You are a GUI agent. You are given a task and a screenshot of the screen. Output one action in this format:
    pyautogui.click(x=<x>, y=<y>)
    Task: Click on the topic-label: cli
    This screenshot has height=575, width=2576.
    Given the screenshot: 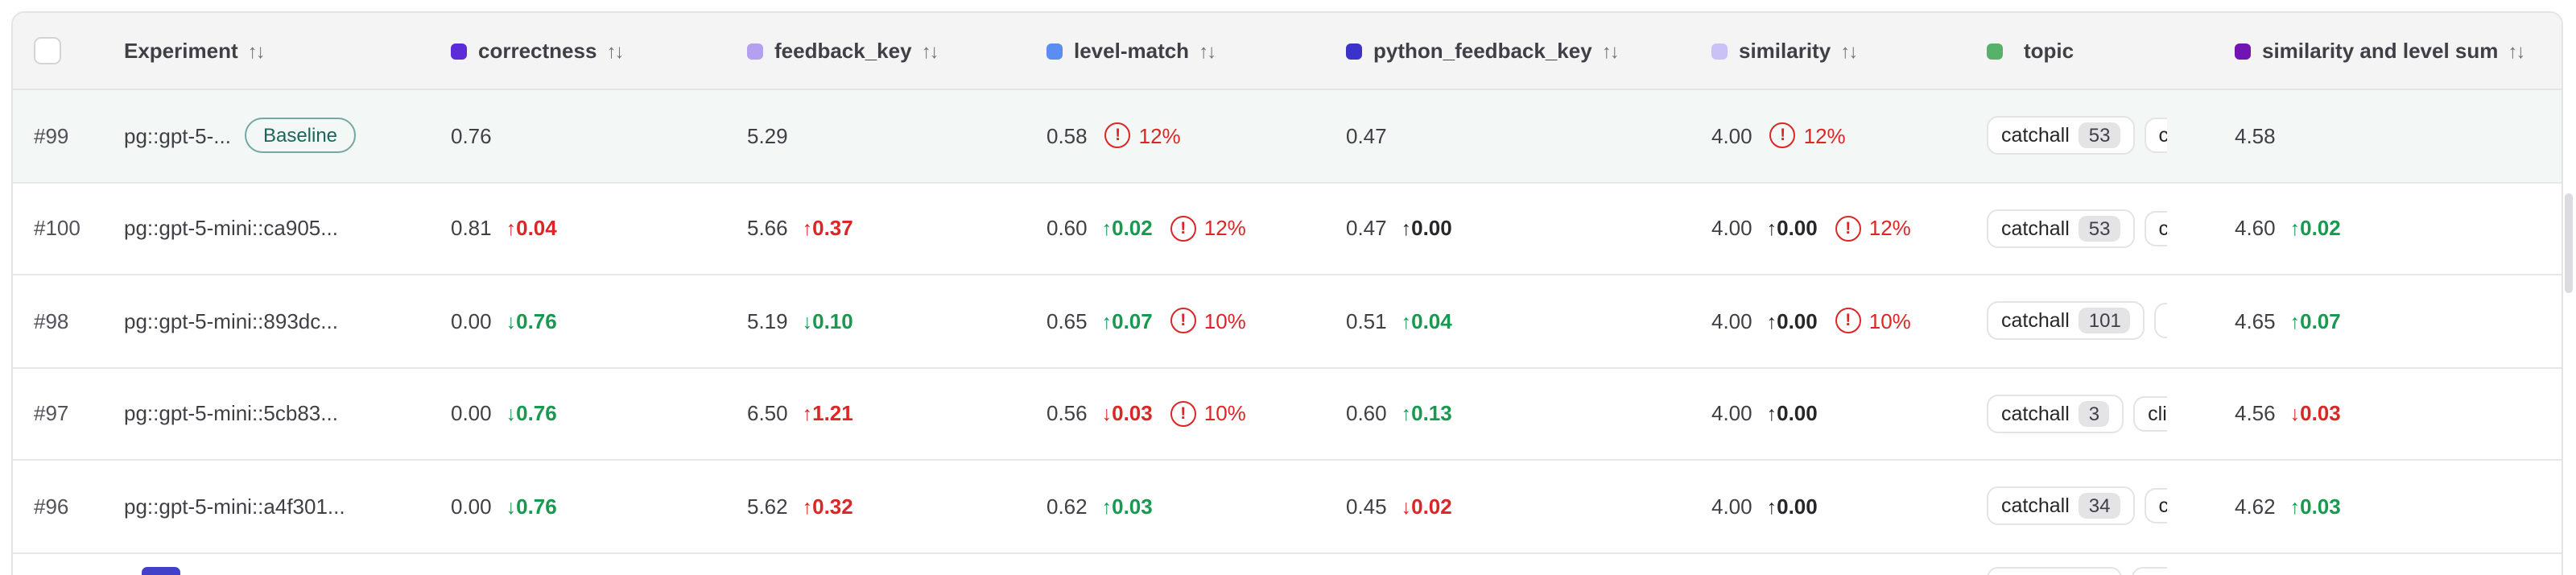 What is the action you would take?
    pyautogui.click(x=2157, y=414)
    